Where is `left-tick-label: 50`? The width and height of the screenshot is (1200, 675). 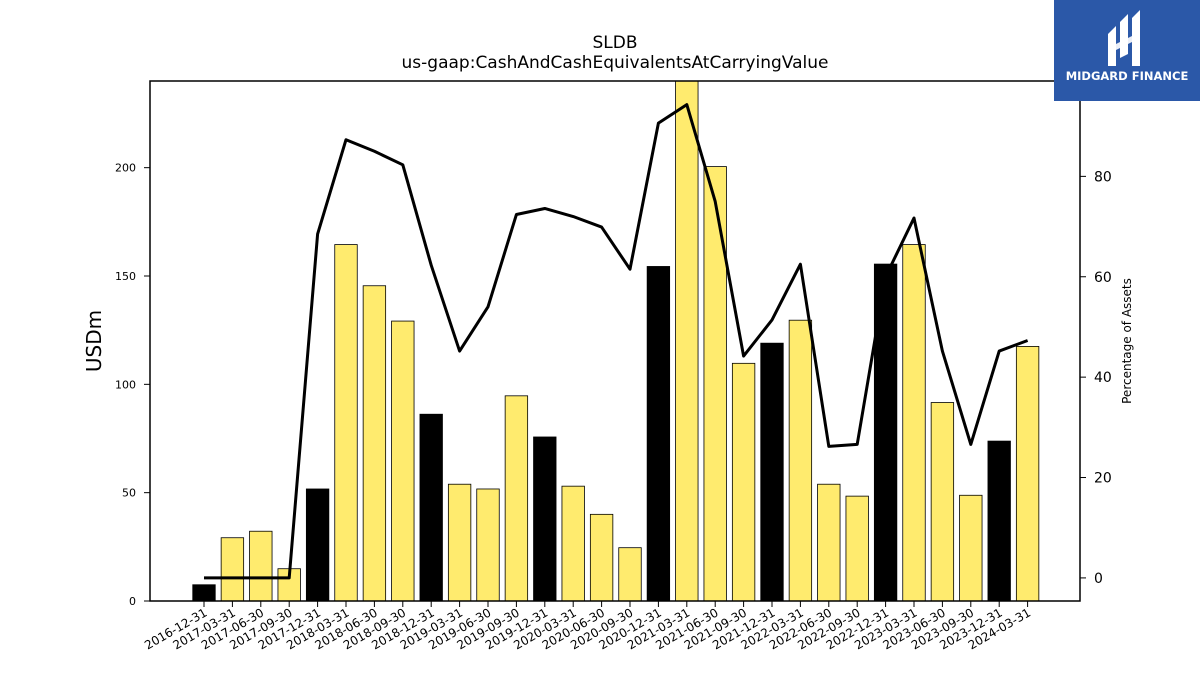 left-tick-label: 50 is located at coordinates (129, 493).